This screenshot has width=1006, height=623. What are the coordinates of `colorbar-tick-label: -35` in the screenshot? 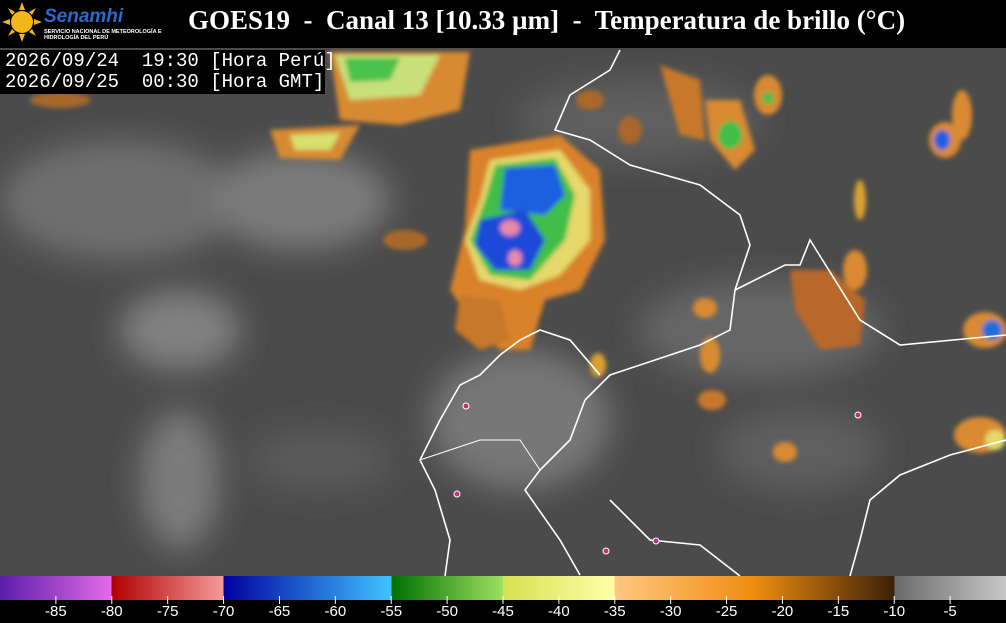 It's located at (615, 611).